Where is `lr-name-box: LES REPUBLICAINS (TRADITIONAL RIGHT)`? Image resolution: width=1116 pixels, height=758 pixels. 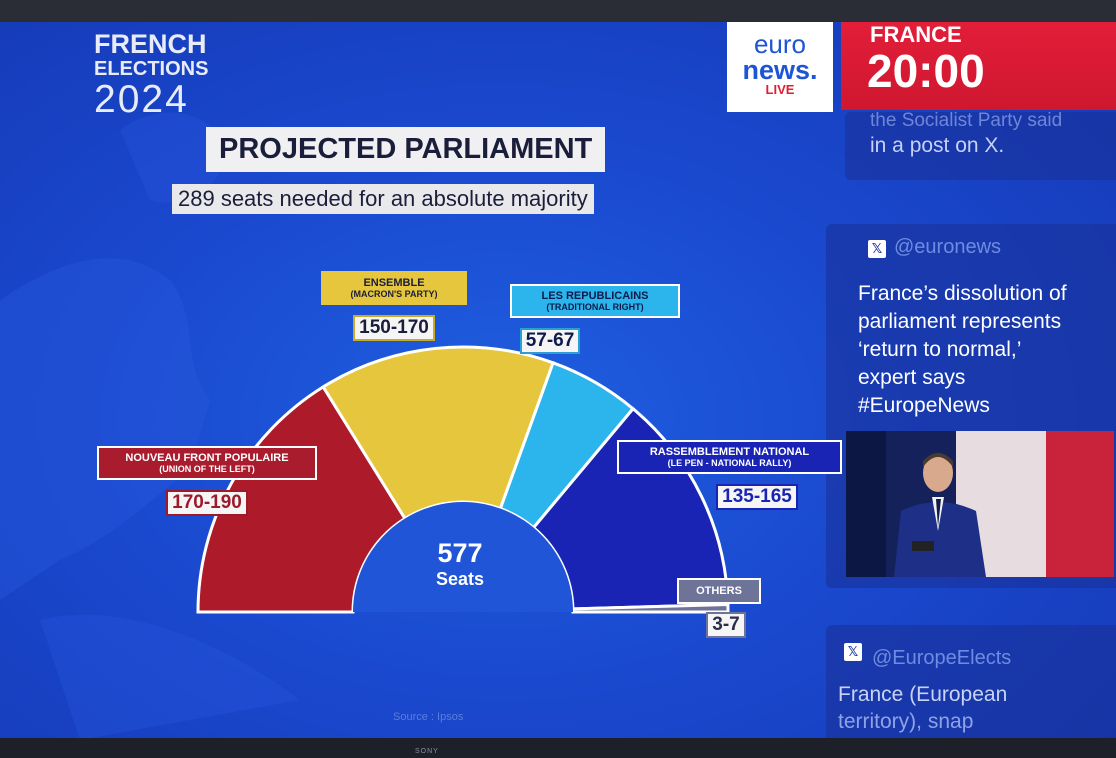
lr-name-box: LES REPUBLICAINS (TRADITIONAL RIGHT) is located at coordinates (595, 301).